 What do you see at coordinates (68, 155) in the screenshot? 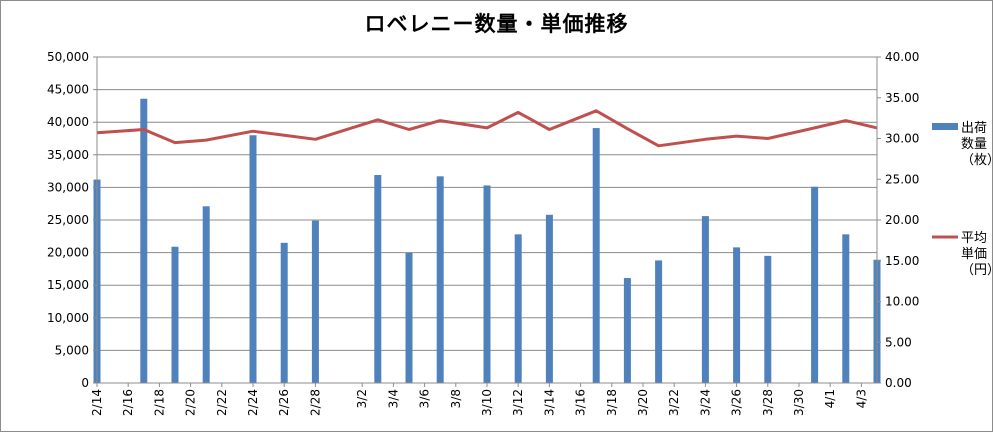
I see `left-tick-label: 35,000` at bounding box center [68, 155].